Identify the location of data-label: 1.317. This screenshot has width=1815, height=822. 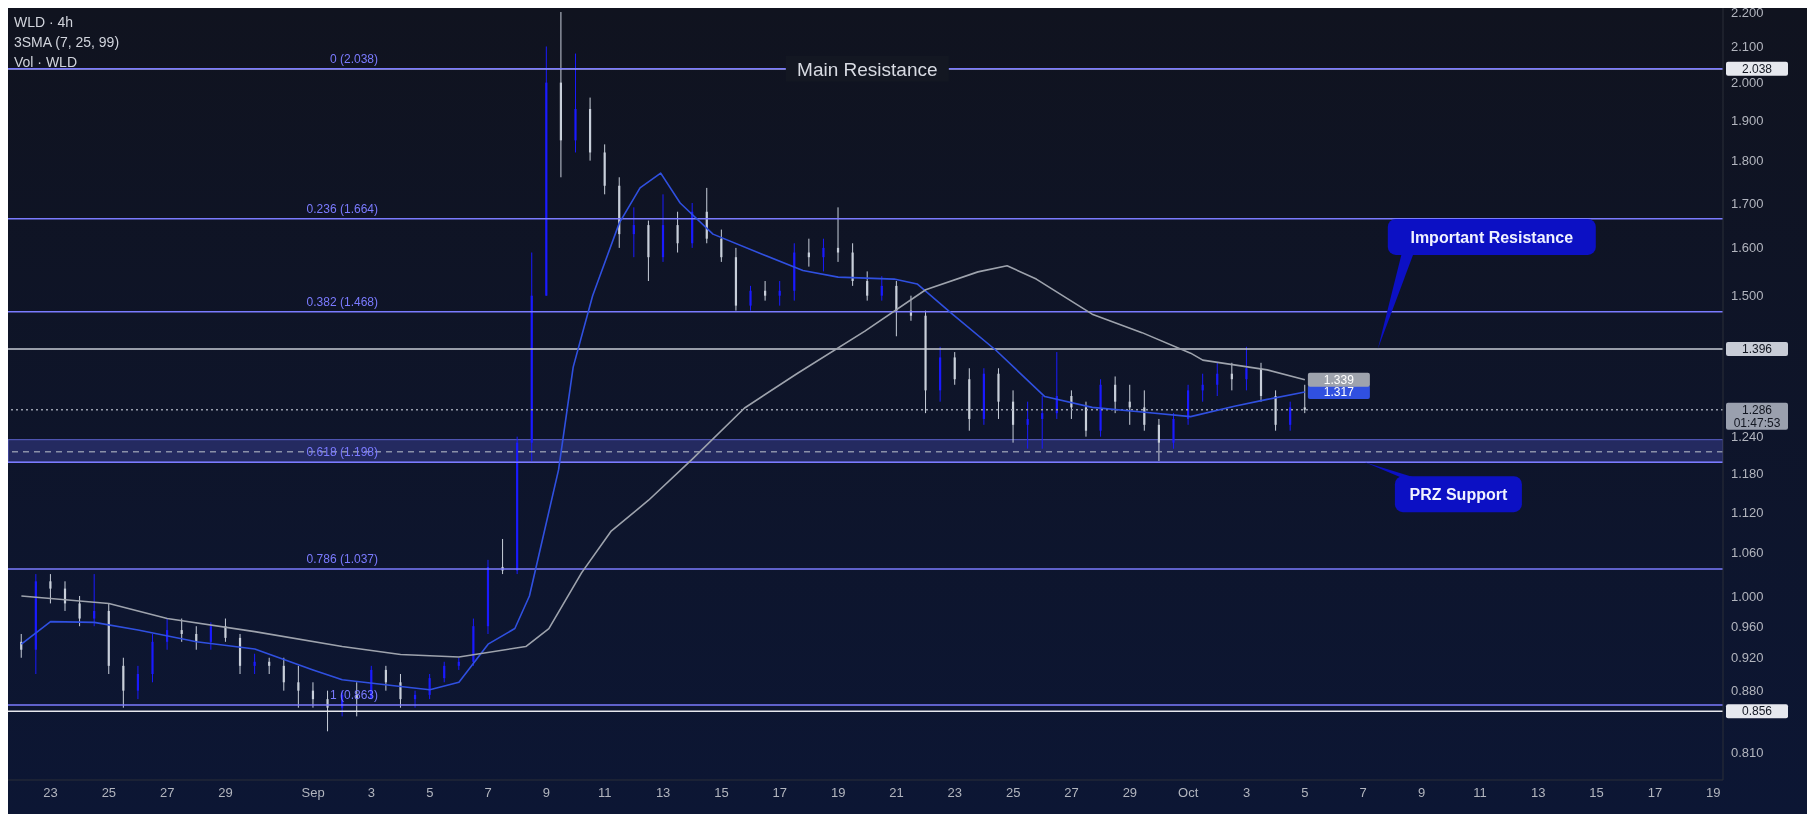
(1339, 392).